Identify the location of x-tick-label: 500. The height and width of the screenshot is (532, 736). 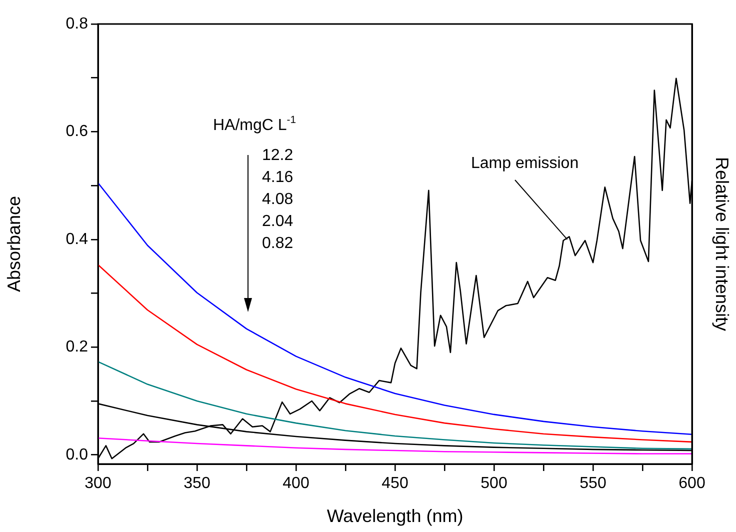
(494, 483).